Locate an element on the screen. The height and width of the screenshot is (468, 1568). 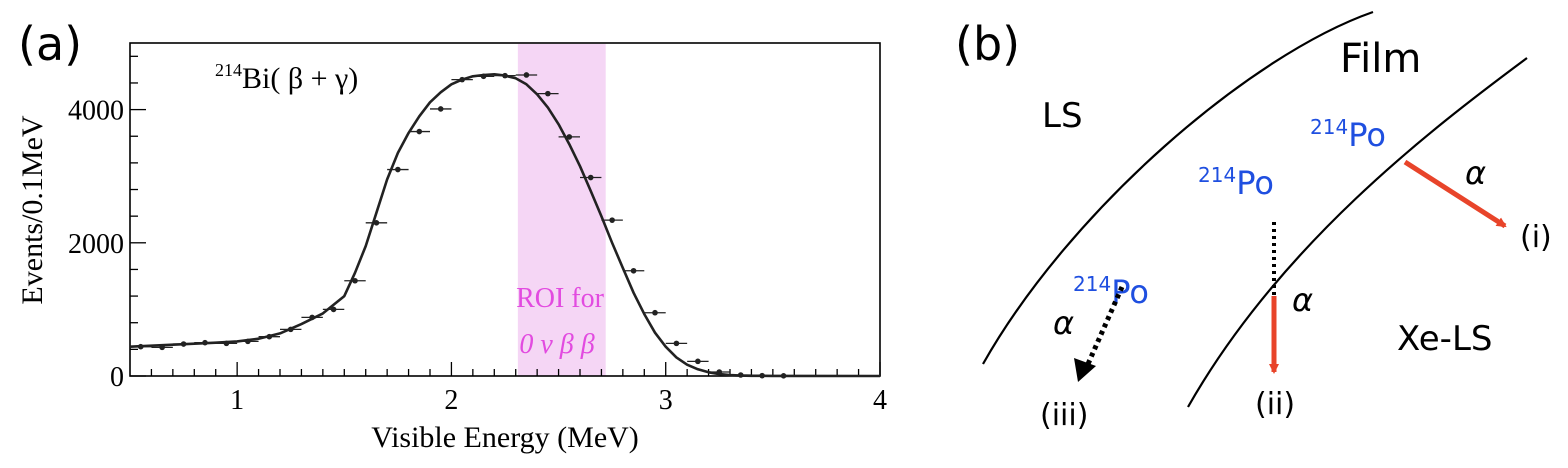
po214-label-film-edge: 214Po is located at coordinates (1348, 134).